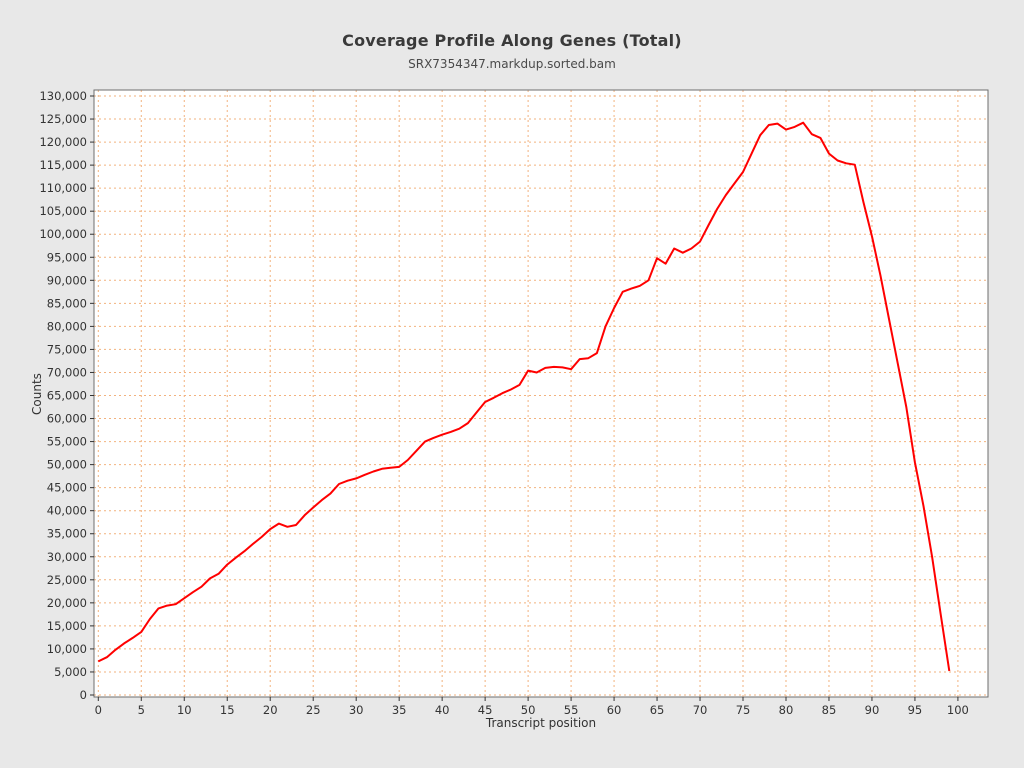 The image size is (1024, 768). What do you see at coordinates (786, 710) in the screenshot?
I see `x-tick-label: 80` at bounding box center [786, 710].